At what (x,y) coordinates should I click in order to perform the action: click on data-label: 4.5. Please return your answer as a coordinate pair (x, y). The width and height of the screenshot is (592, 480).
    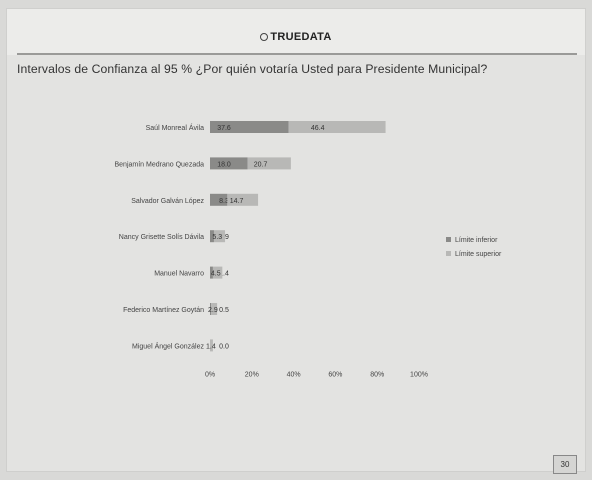
    Looking at the image, I should click on (216, 274).